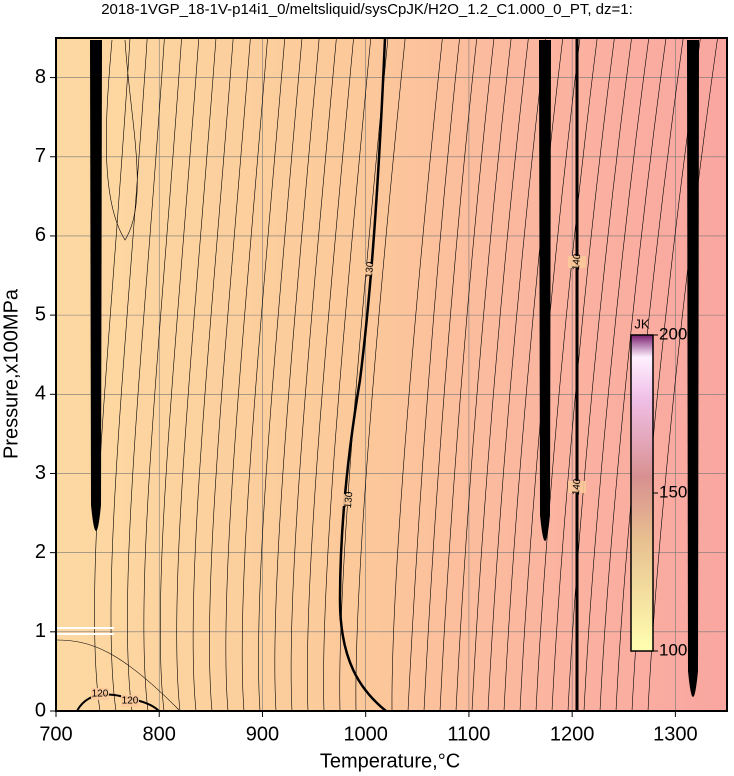  What do you see at coordinates (365, 734) in the screenshot?
I see `x-tick-label: 1000` at bounding box center [365, 734].